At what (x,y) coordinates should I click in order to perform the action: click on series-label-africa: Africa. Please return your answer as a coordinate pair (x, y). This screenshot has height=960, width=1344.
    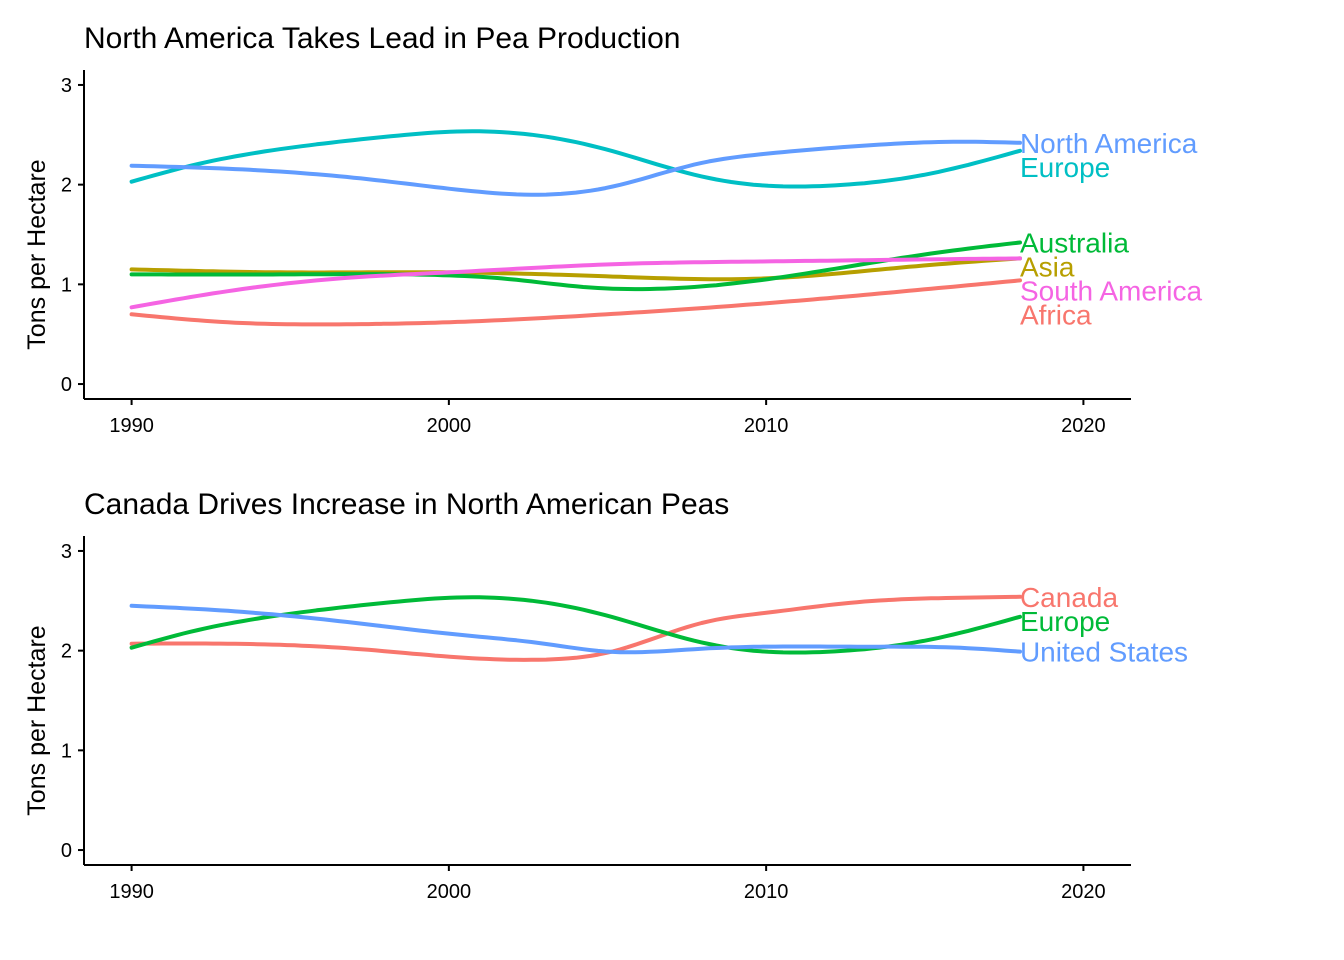
    Looking at the image, I should click on (1056, 314).